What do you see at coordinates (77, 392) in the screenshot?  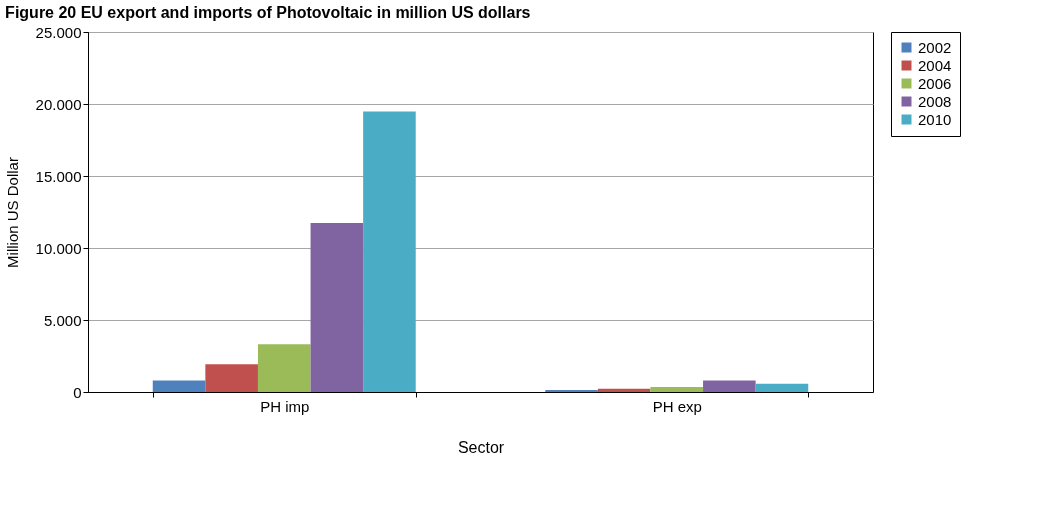 I see `y-tick-label: 0` at bounding box center [77, 392].